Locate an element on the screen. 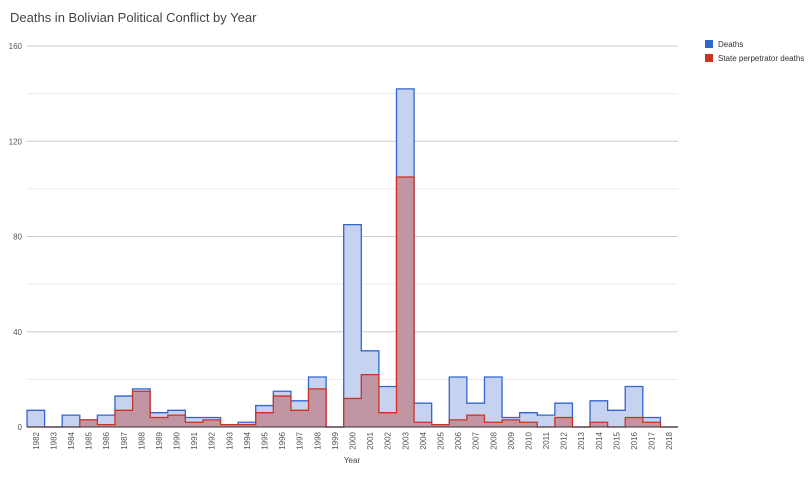 The image size is (810, 483). x-tick-label: 1999 is located at coordinates (335, 440).